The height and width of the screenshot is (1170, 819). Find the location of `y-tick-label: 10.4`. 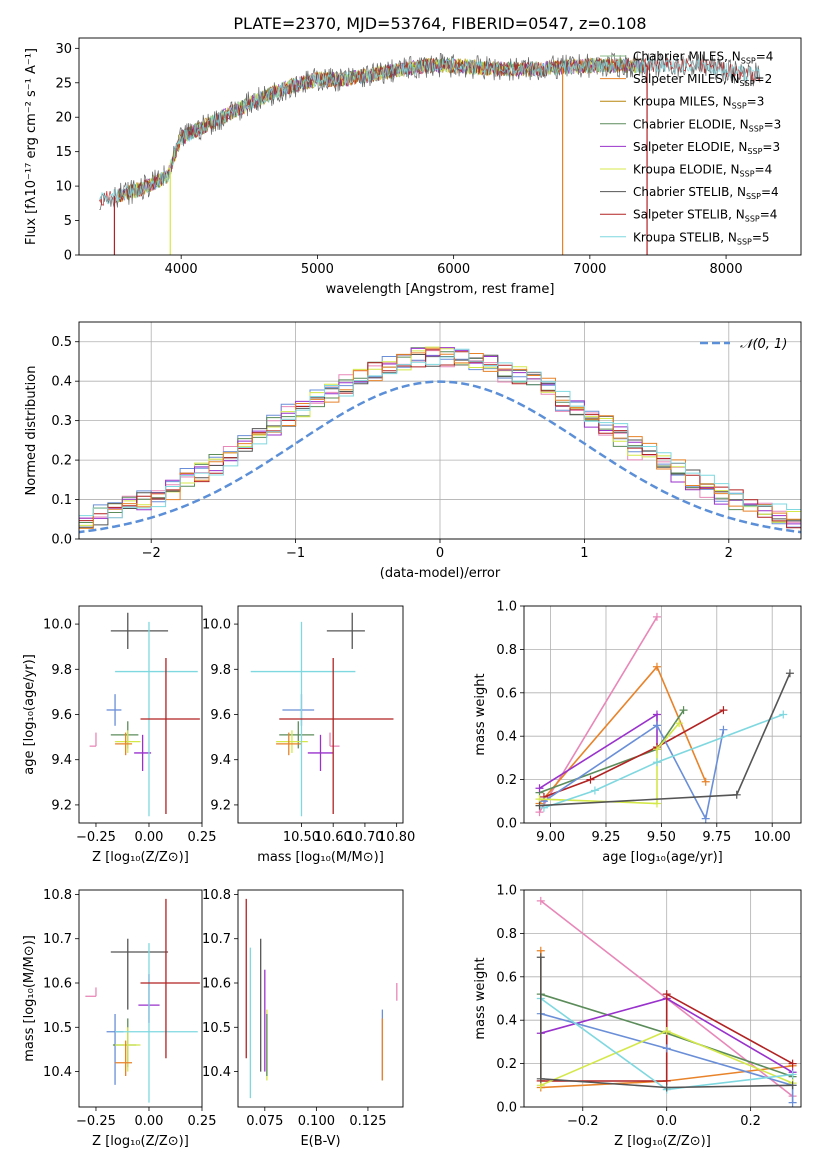

y-tick-label: 10.4 is located at coordinates (216, 1072).